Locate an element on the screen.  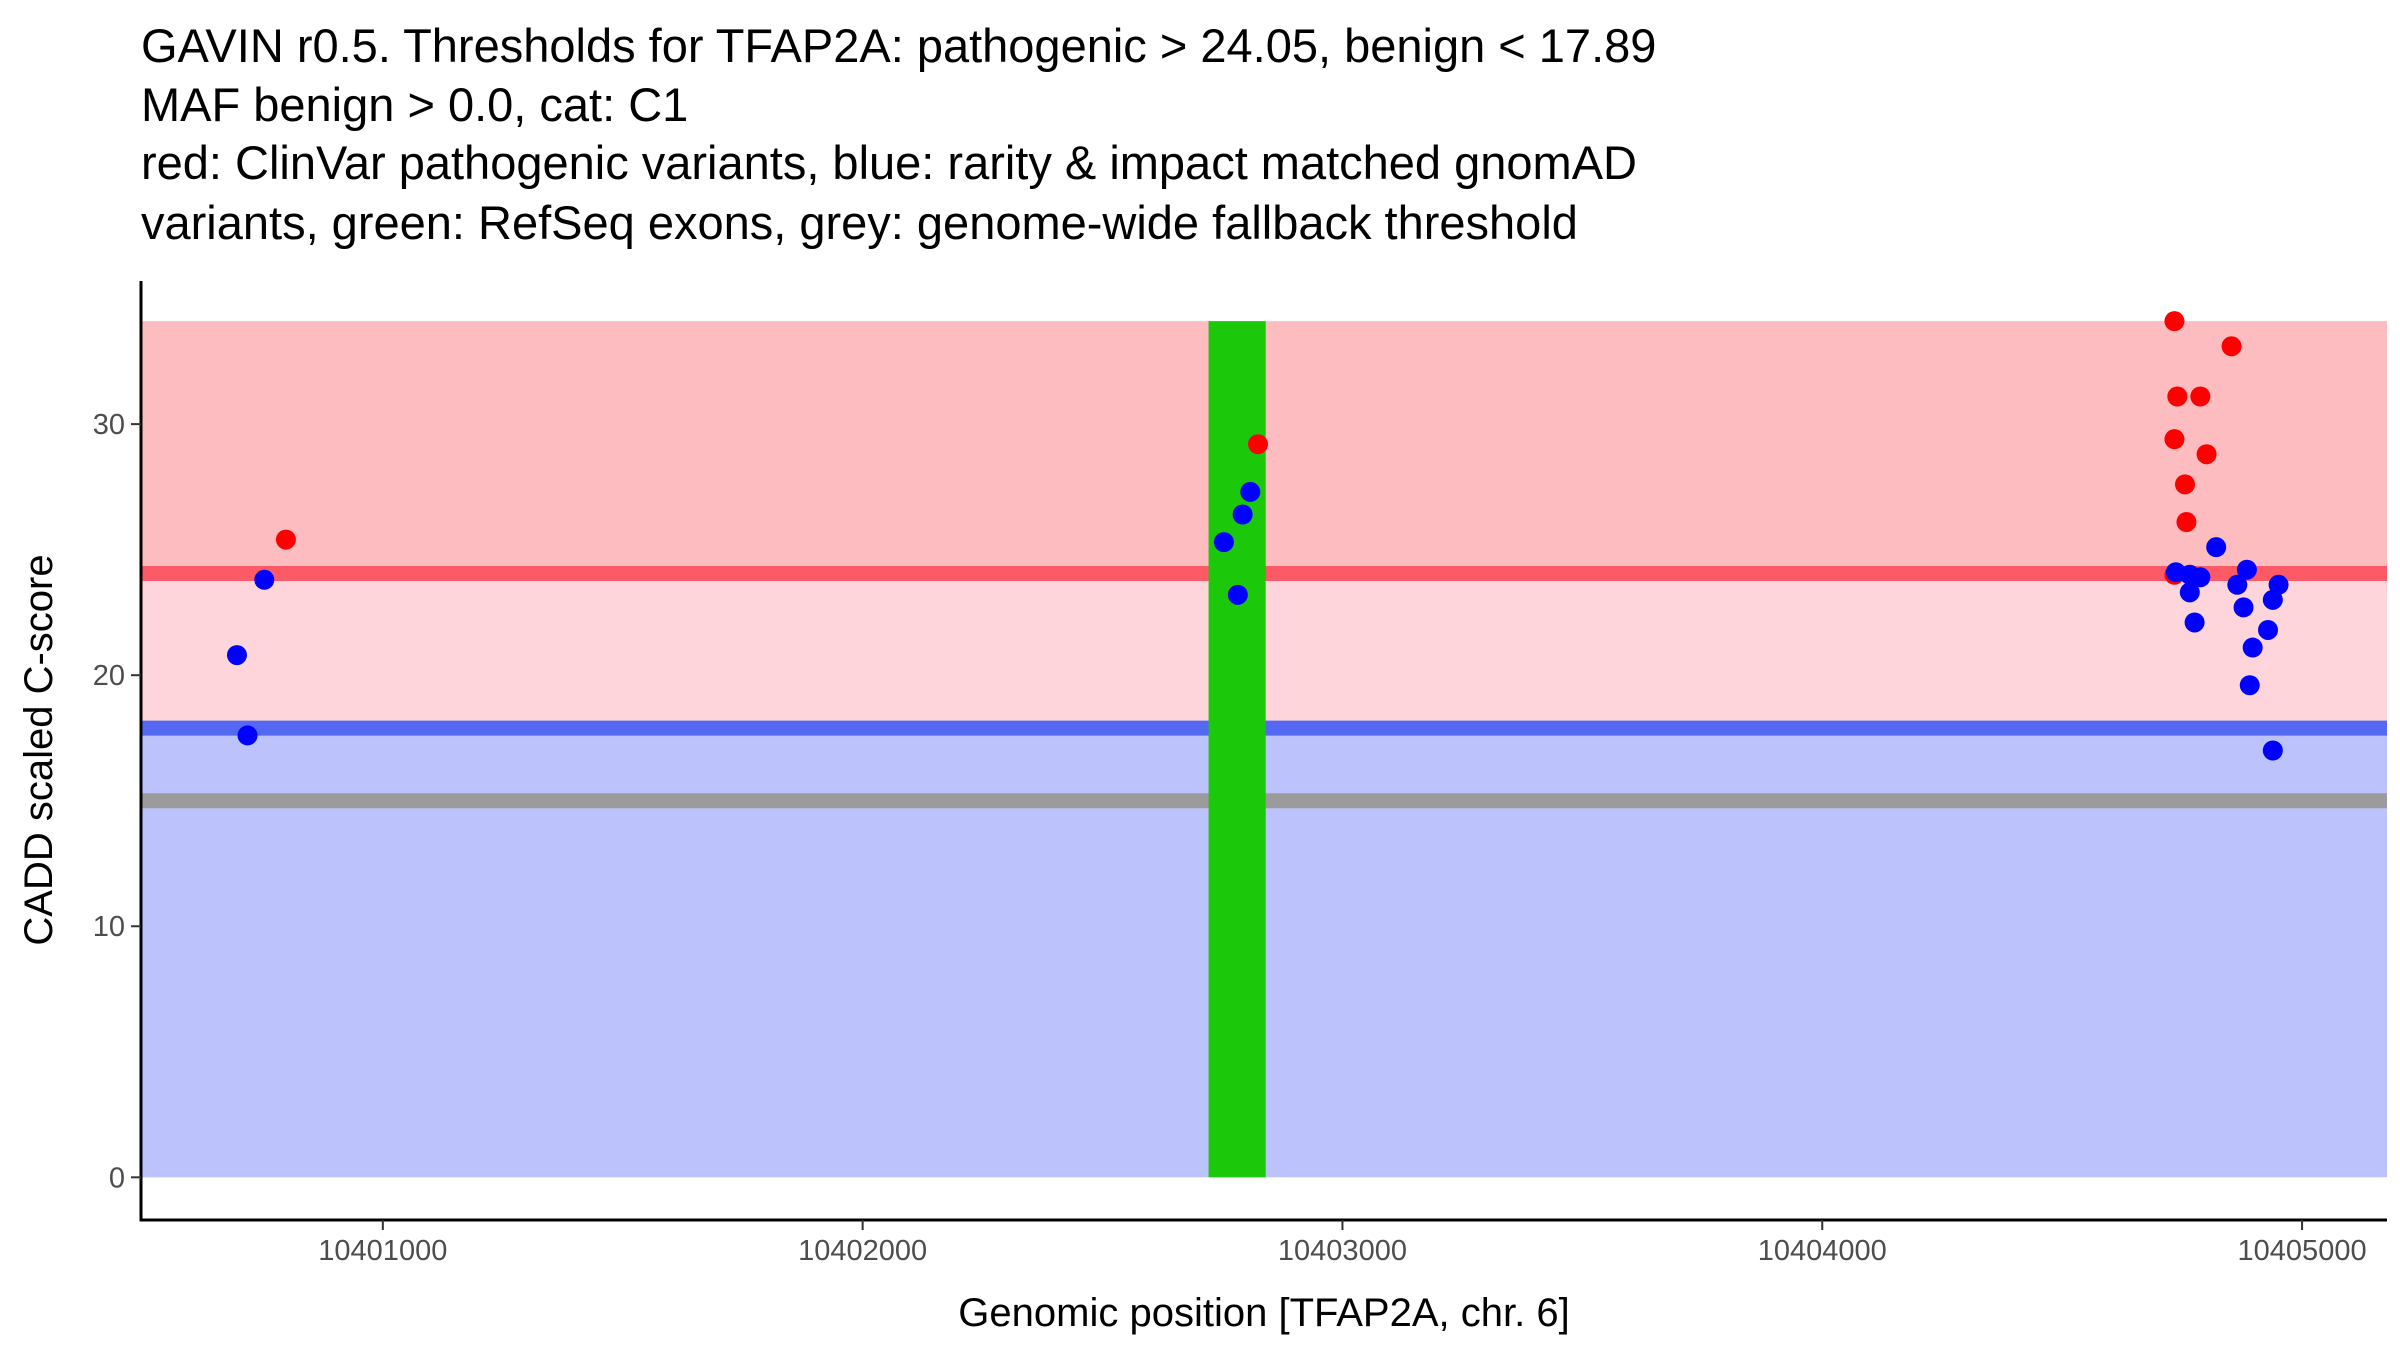
exon-band is located at coordinates (1237, 749).